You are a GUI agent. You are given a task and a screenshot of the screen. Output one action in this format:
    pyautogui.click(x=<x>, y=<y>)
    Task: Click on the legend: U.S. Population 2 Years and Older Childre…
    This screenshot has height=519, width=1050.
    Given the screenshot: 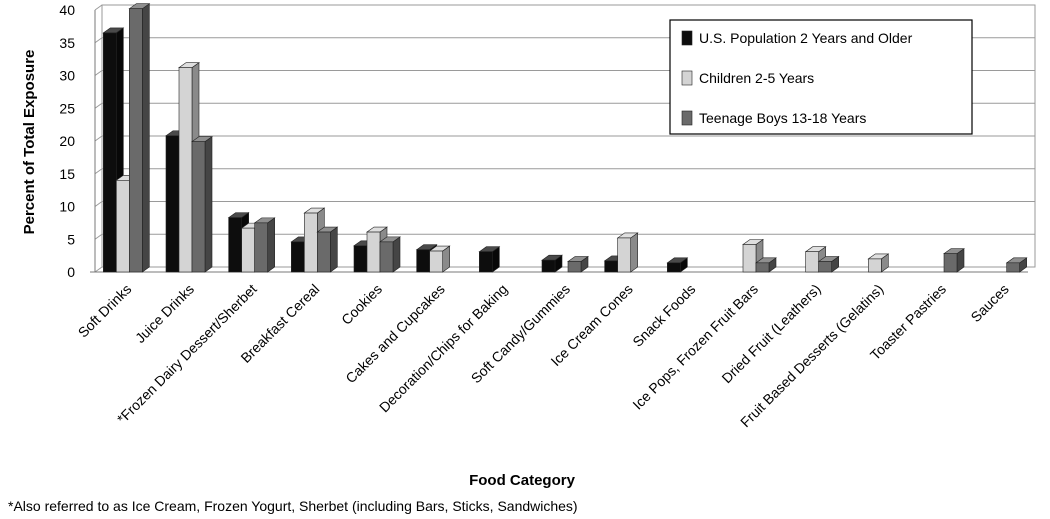 What is the action you would take?
    pyautogui.click(x=821, y=77)
    